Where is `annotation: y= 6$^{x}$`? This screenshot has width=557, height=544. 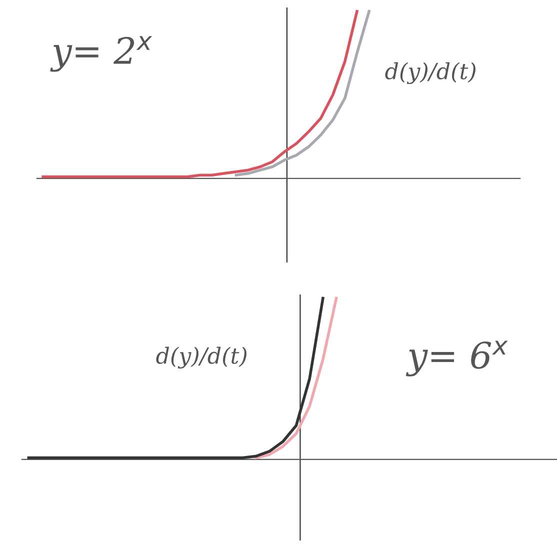
annotation: y= 6$^{x}$ is located at coordinates (457, 358).